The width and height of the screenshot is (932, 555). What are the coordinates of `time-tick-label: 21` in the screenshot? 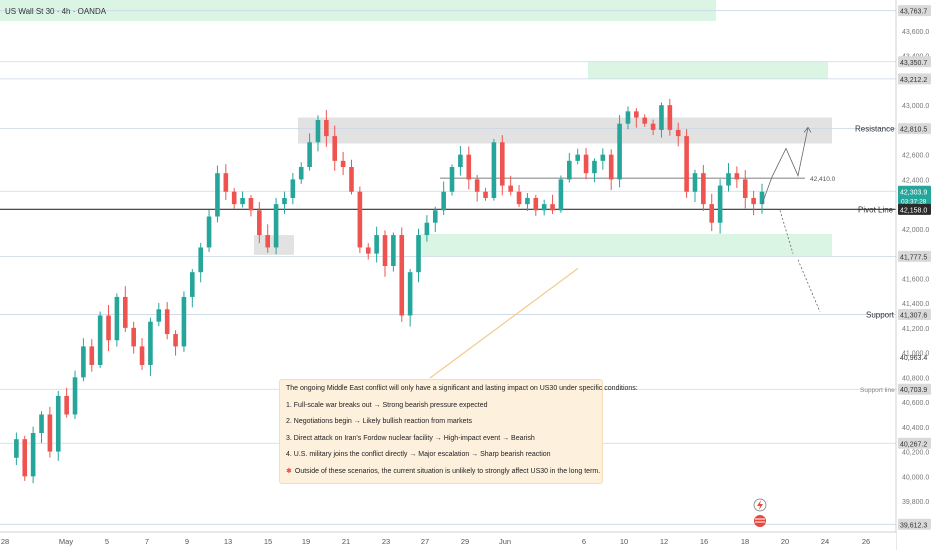 It's located at (346, 541).